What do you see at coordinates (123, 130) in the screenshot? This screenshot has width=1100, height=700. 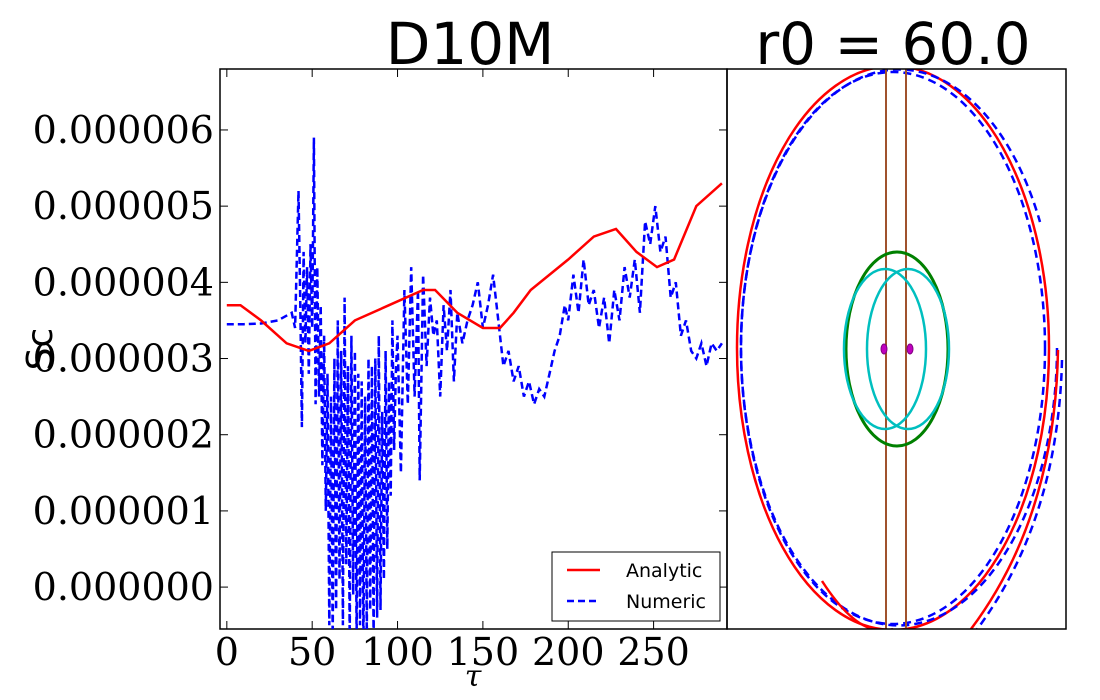 I see `y-tick-label: 0.000006` at bounding box center [123, 130].